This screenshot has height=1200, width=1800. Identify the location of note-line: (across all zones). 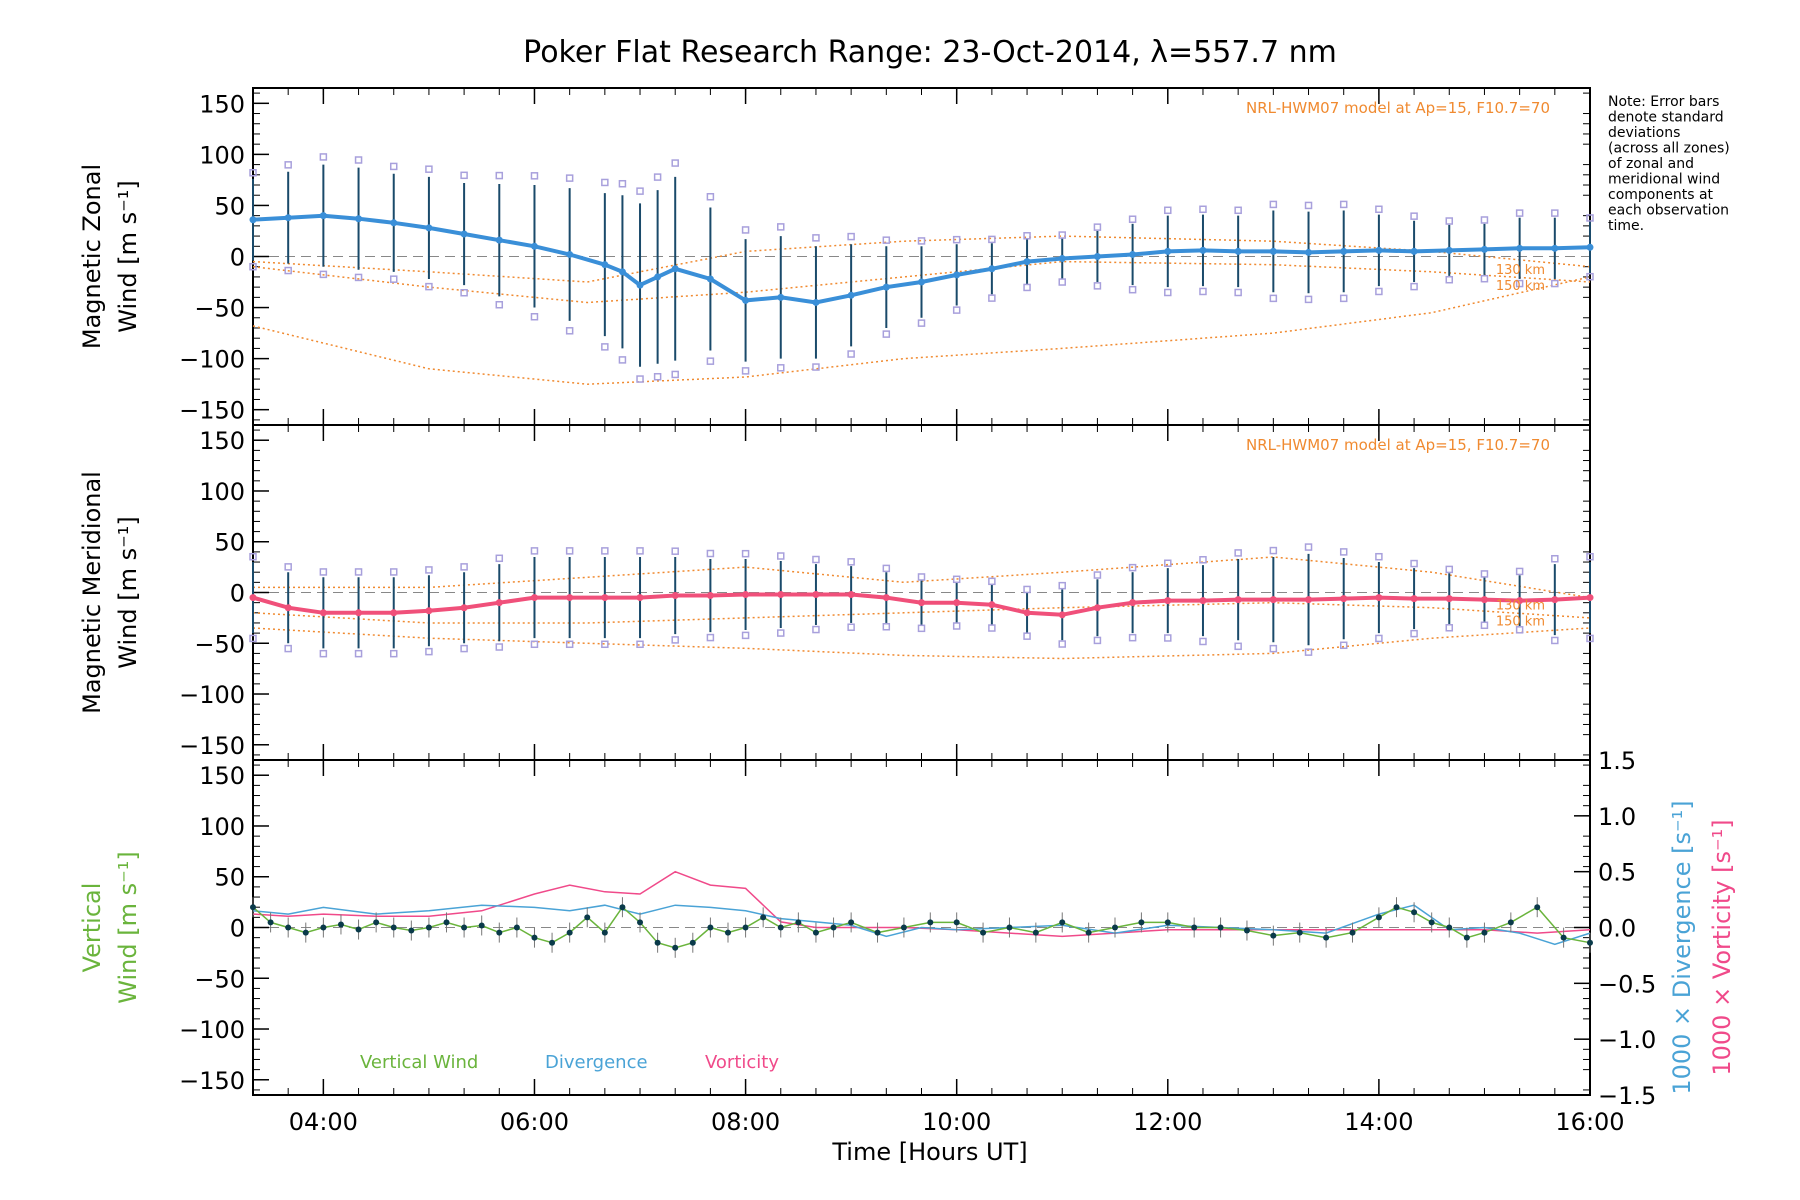
(1669, 149).